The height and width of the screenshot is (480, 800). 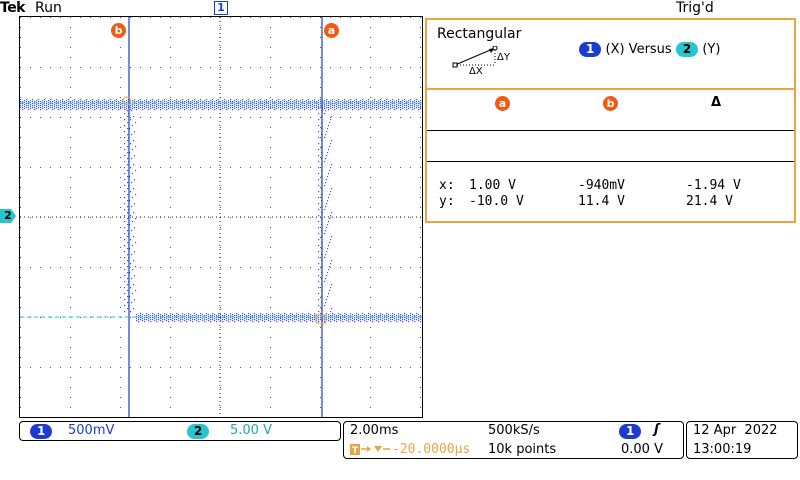 I want to click on trigger-delay-value: -20.0000µs, so click(x=431, y=449).